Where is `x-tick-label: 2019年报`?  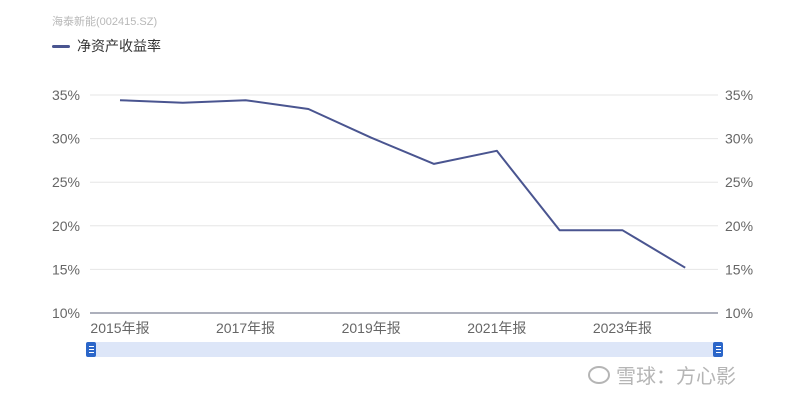 x-tick-label: 2019年报 is located at coordinates (371, 328).